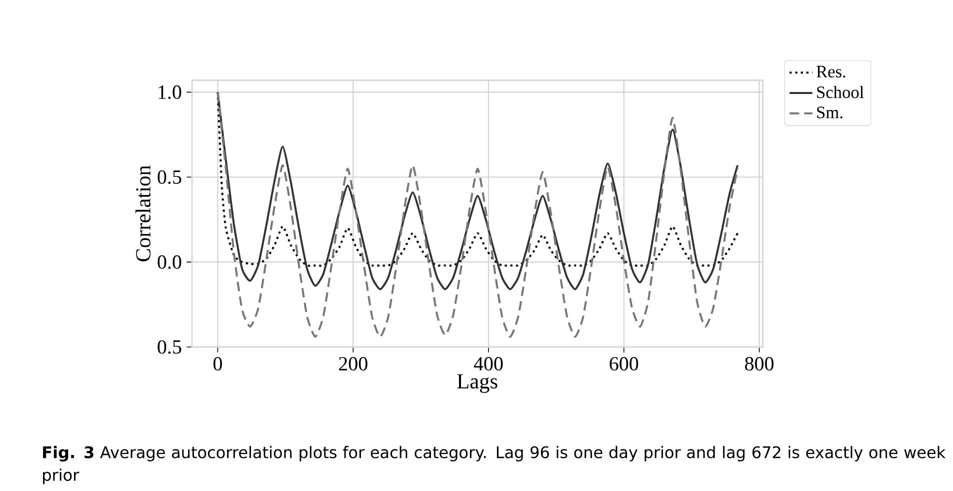  Describe the element at coordinates (170, 92) in the screenshot. I see `y-tick-label: 1.0` at that location.